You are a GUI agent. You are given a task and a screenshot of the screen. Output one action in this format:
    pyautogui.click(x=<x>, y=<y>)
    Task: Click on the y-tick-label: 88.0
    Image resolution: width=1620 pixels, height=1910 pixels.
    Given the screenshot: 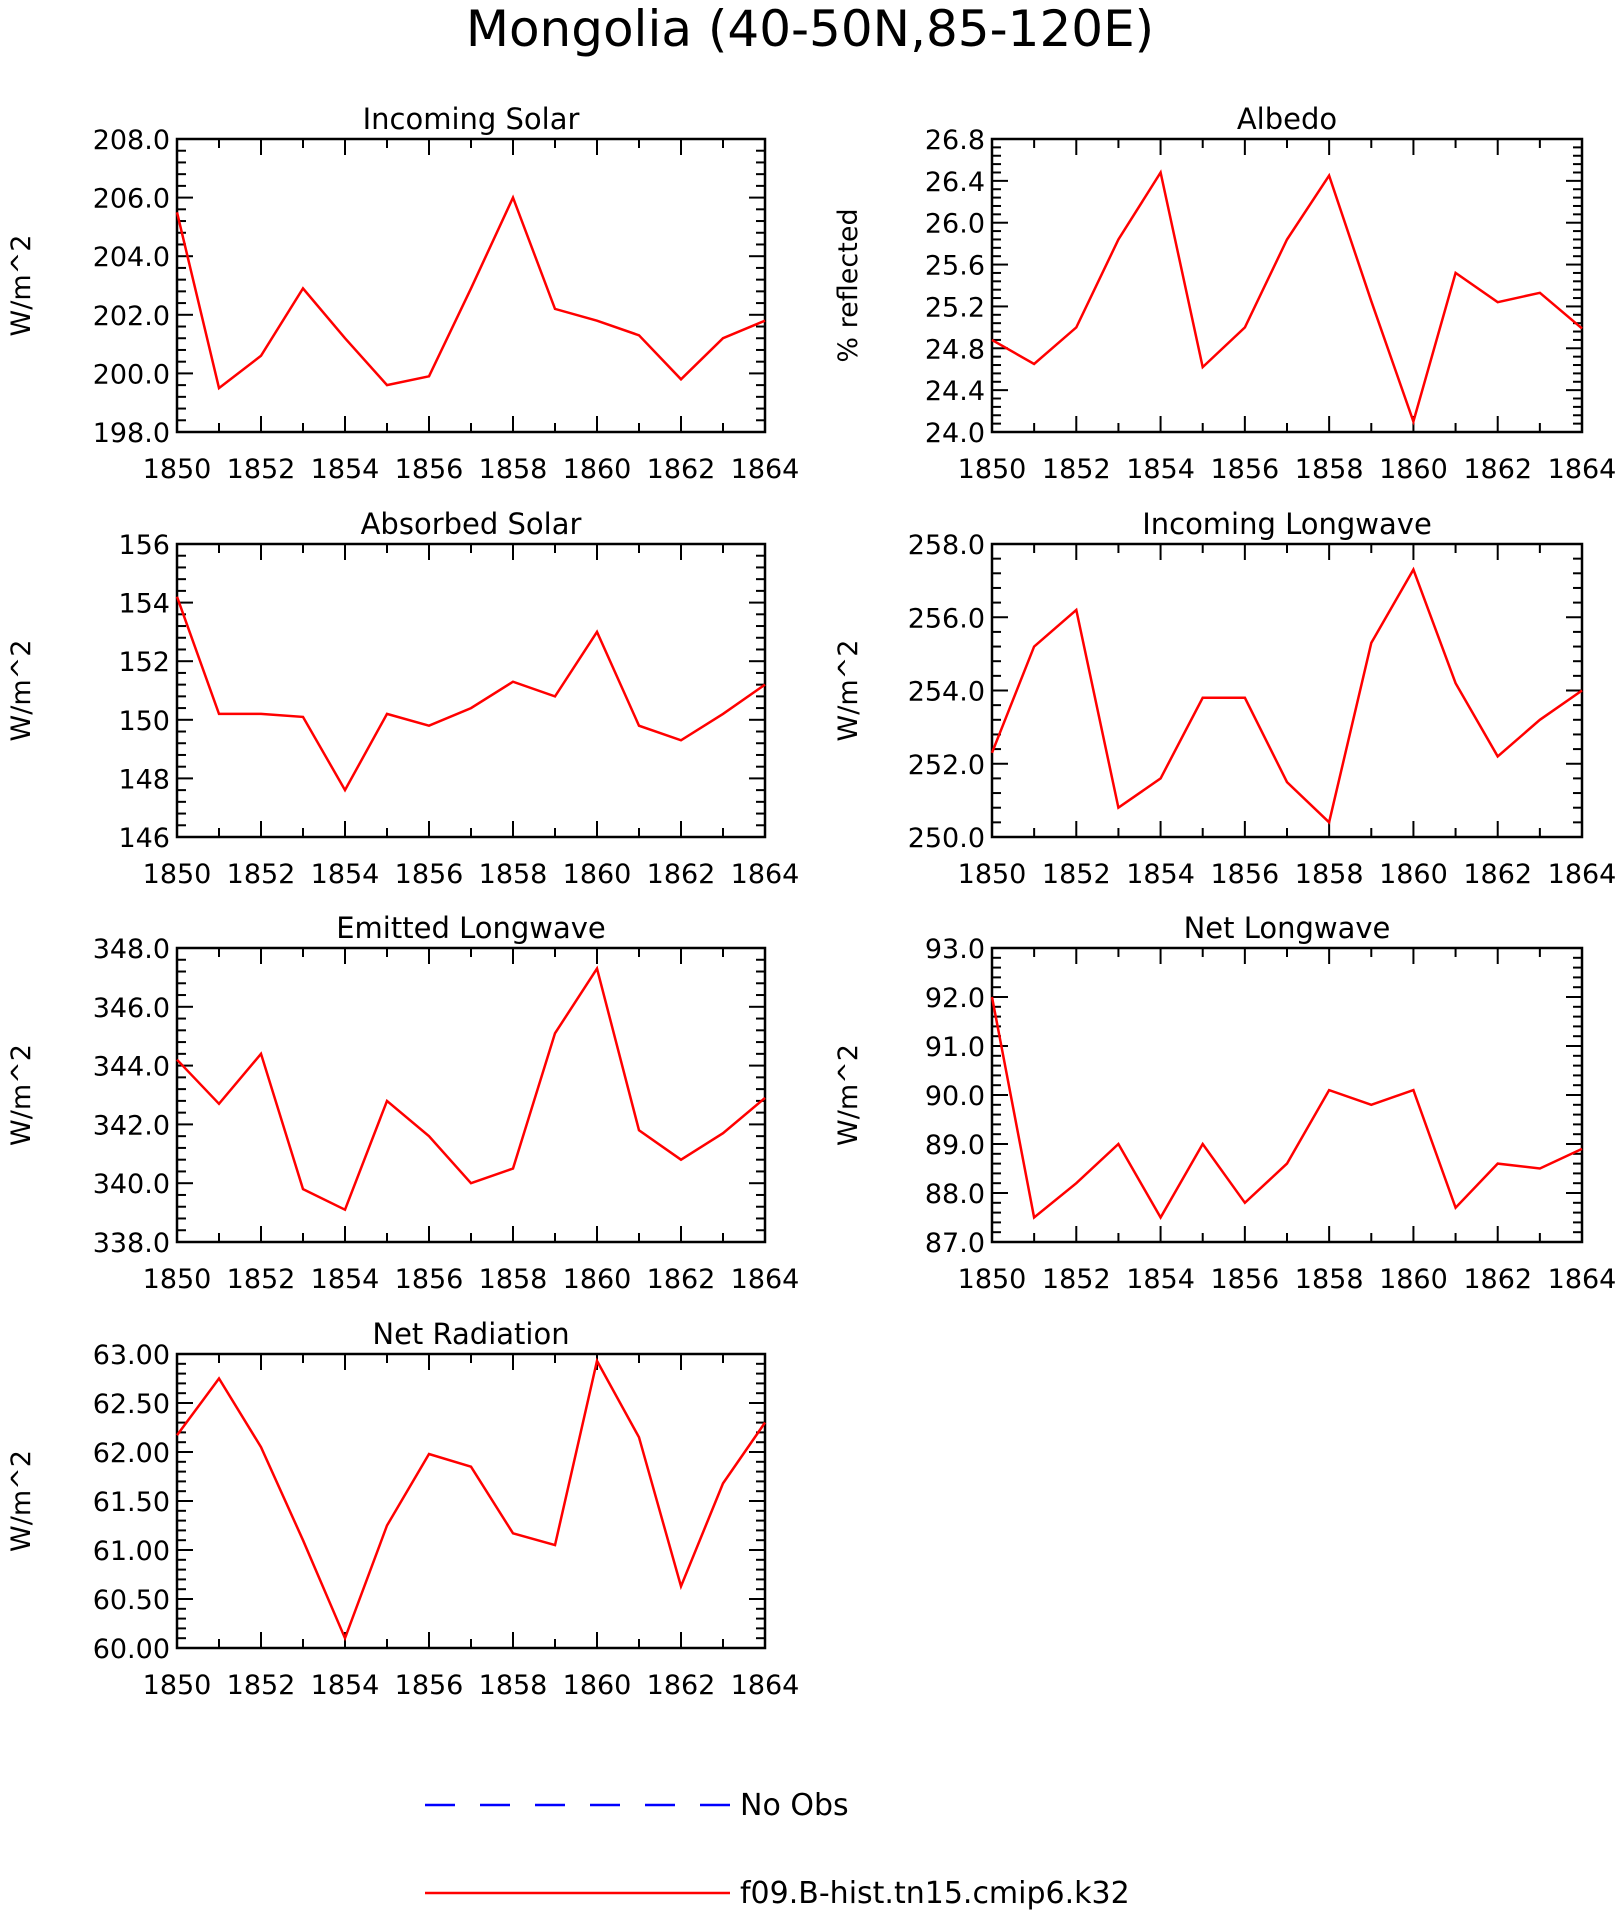 What is the action you would take?
    pyautogui.click(x=955, y=1194)
    